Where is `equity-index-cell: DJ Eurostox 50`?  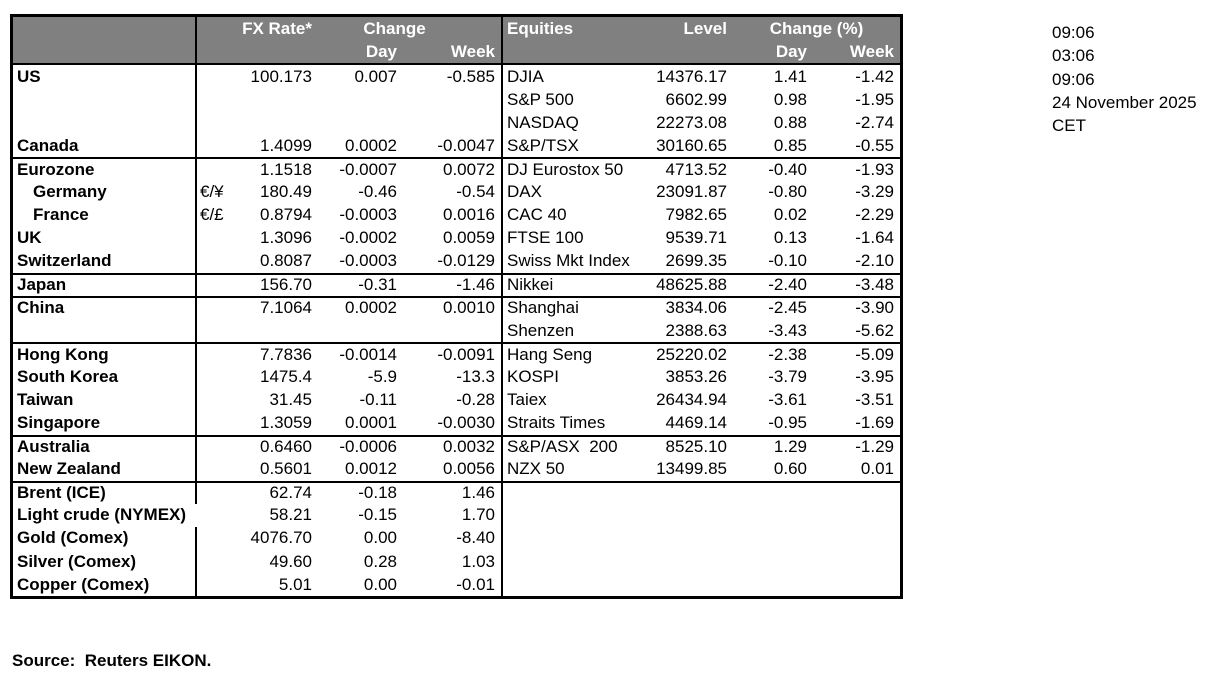
equity-index-cell: DJ Eurostox 50 is located at coordinates (573, 169).